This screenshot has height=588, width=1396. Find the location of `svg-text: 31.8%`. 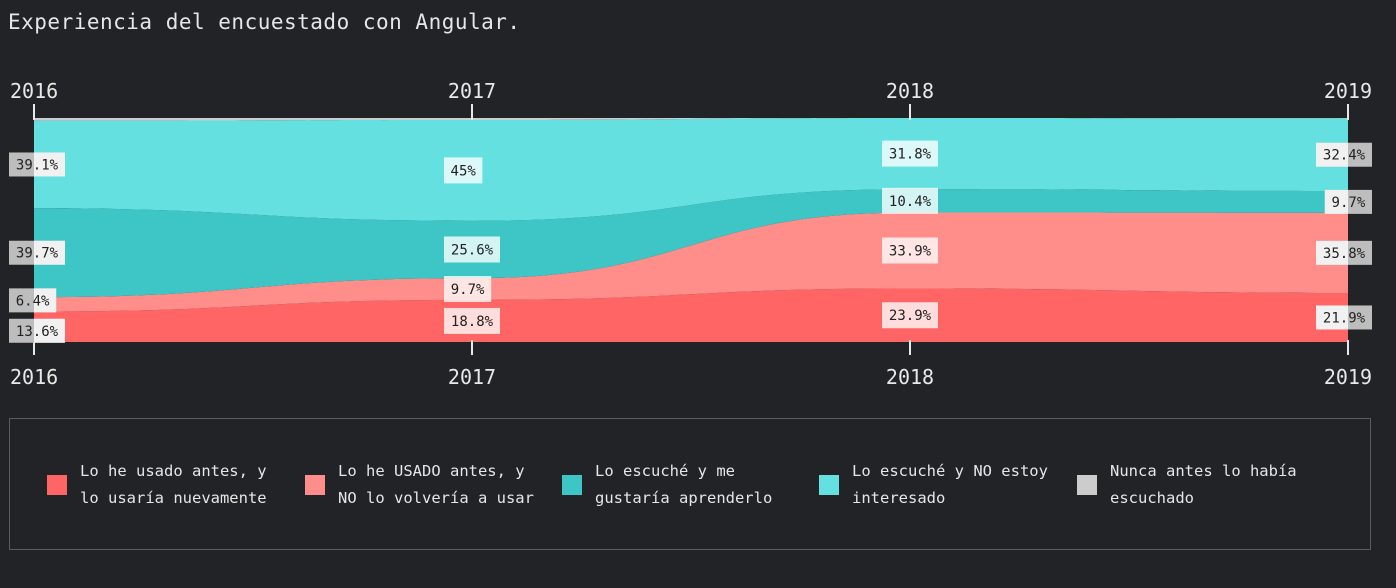

svg-text: 31.8% is located at coordinates (910, 155).